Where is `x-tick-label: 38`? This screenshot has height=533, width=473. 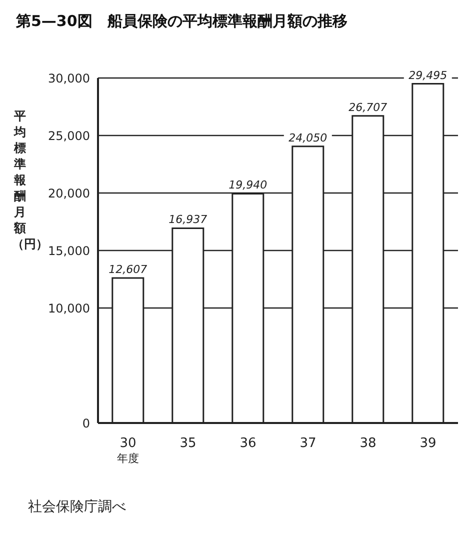 x-tick-label: 38 is located at coordinates (368, 443).